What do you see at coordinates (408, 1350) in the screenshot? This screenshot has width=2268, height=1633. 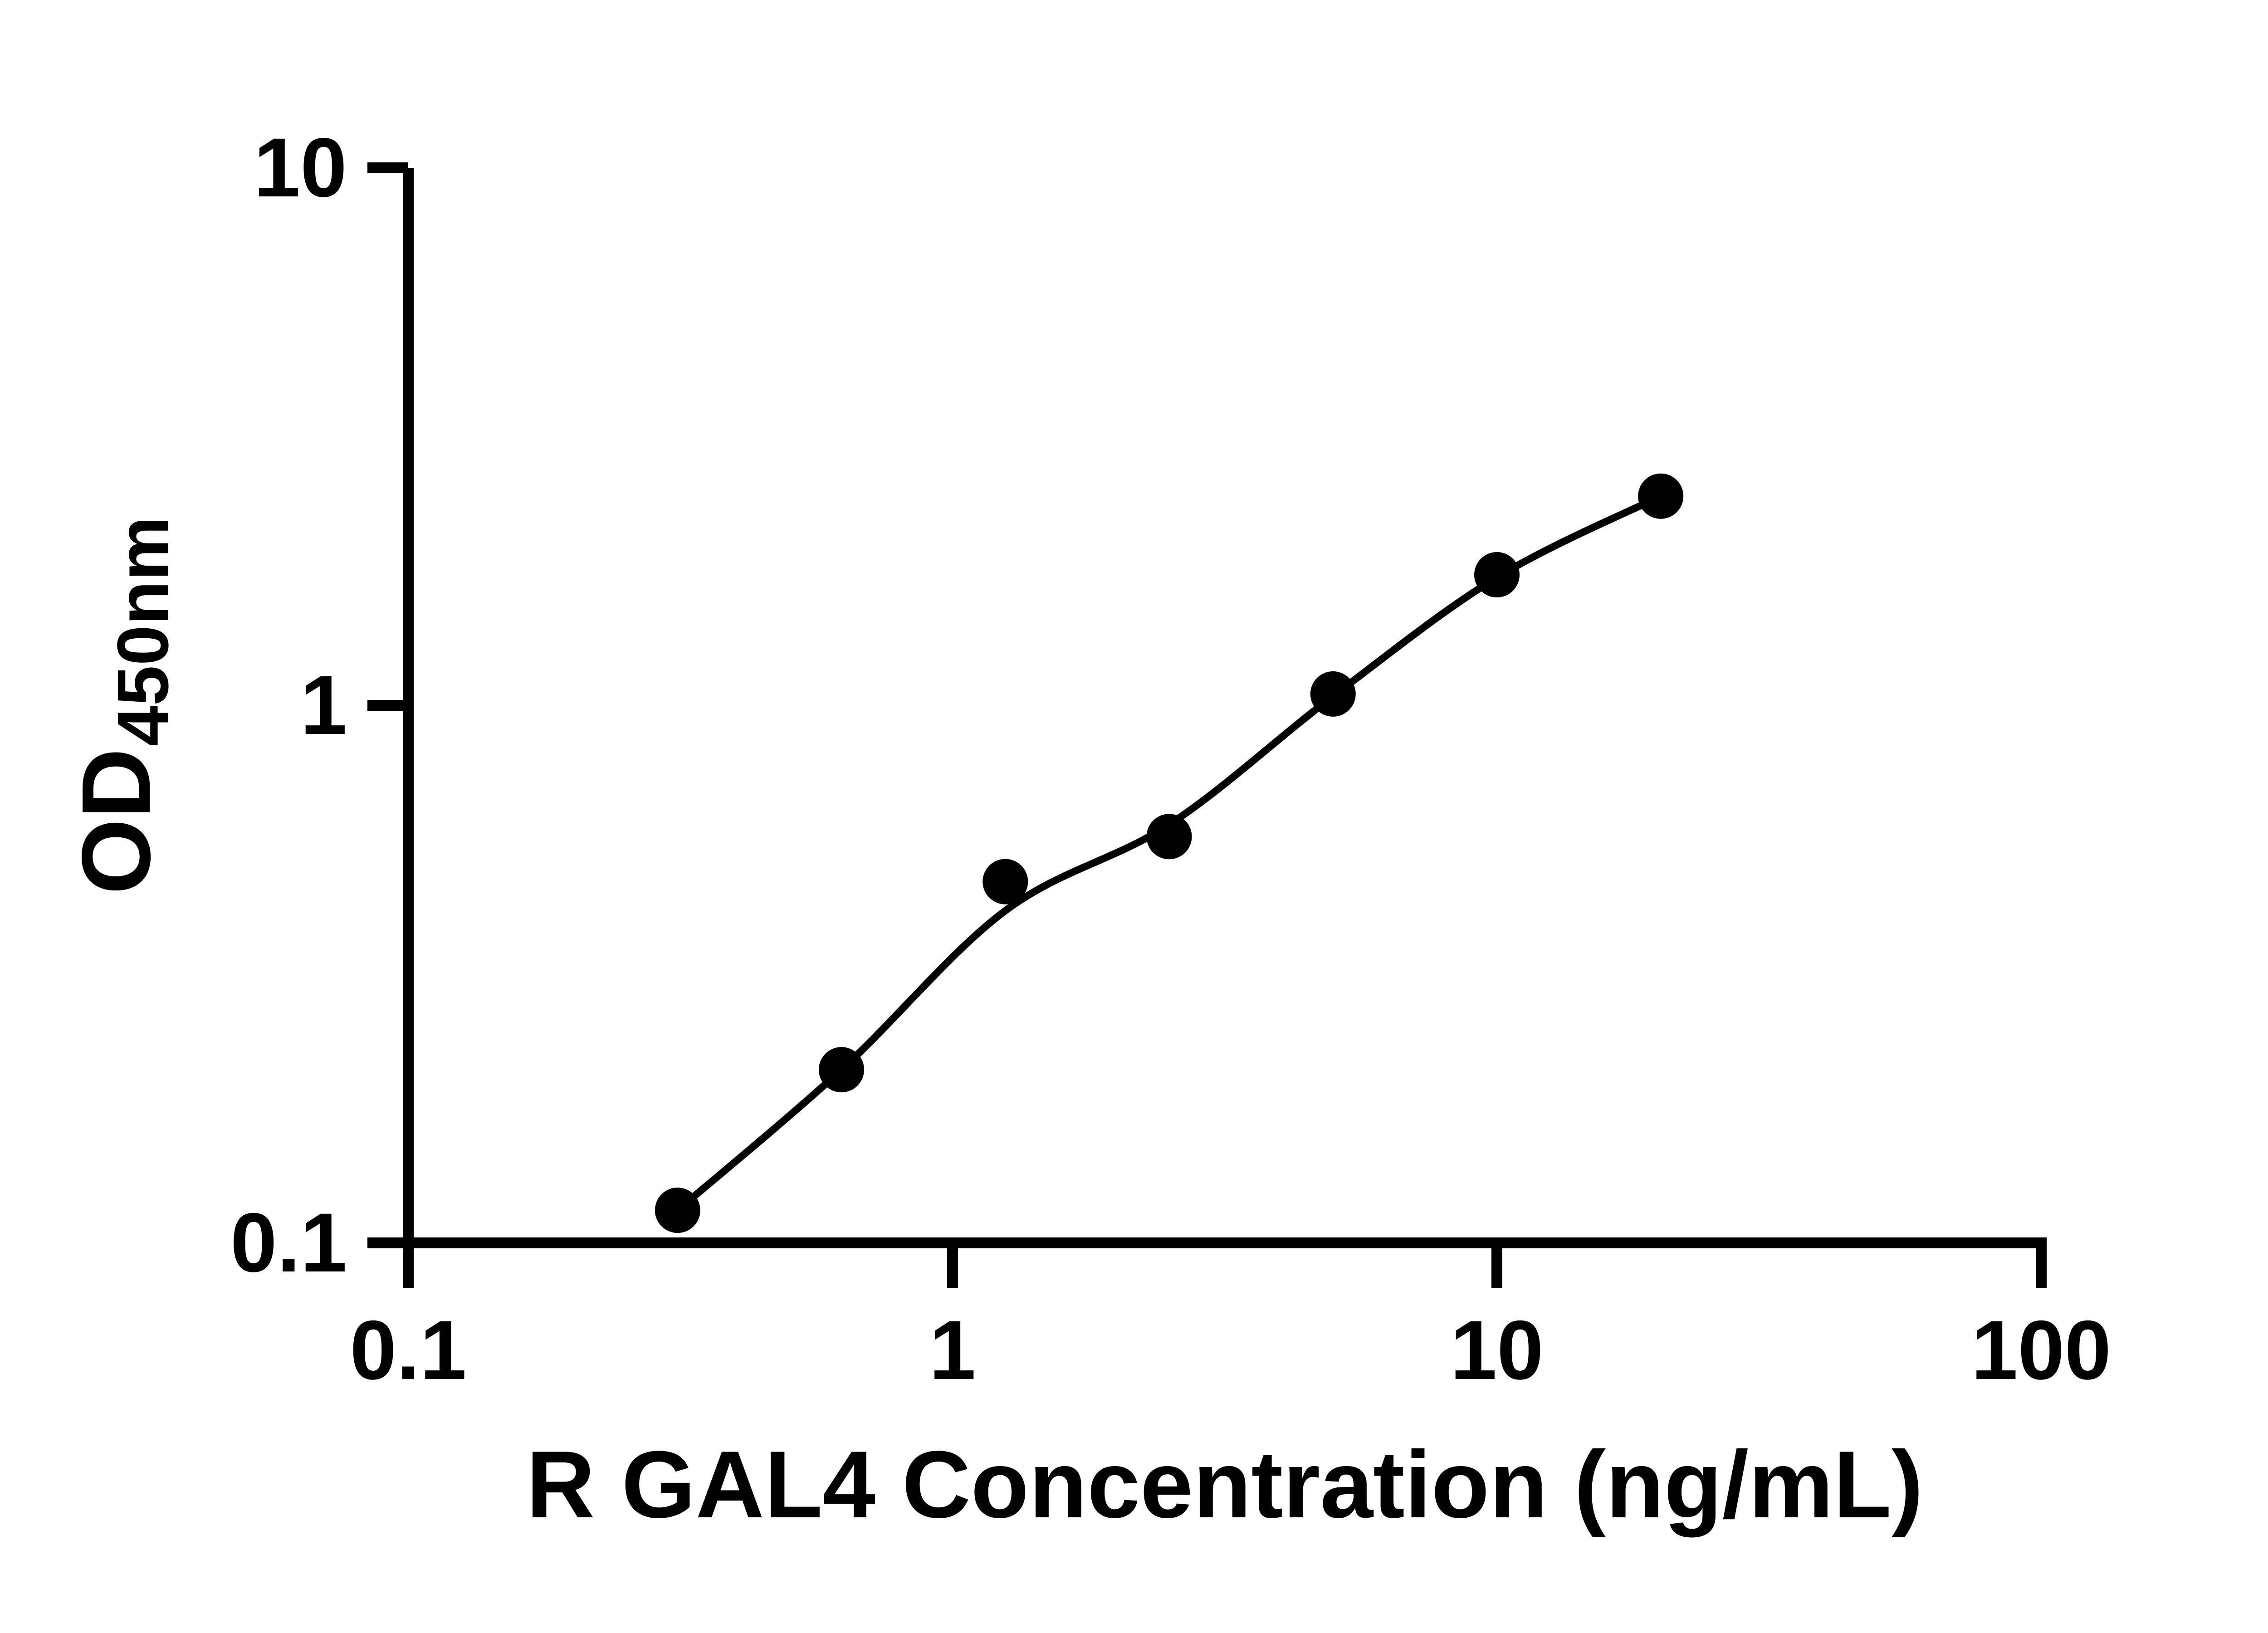 I see `x-tick-label: 0.1` at bounding box center [408, 1350].